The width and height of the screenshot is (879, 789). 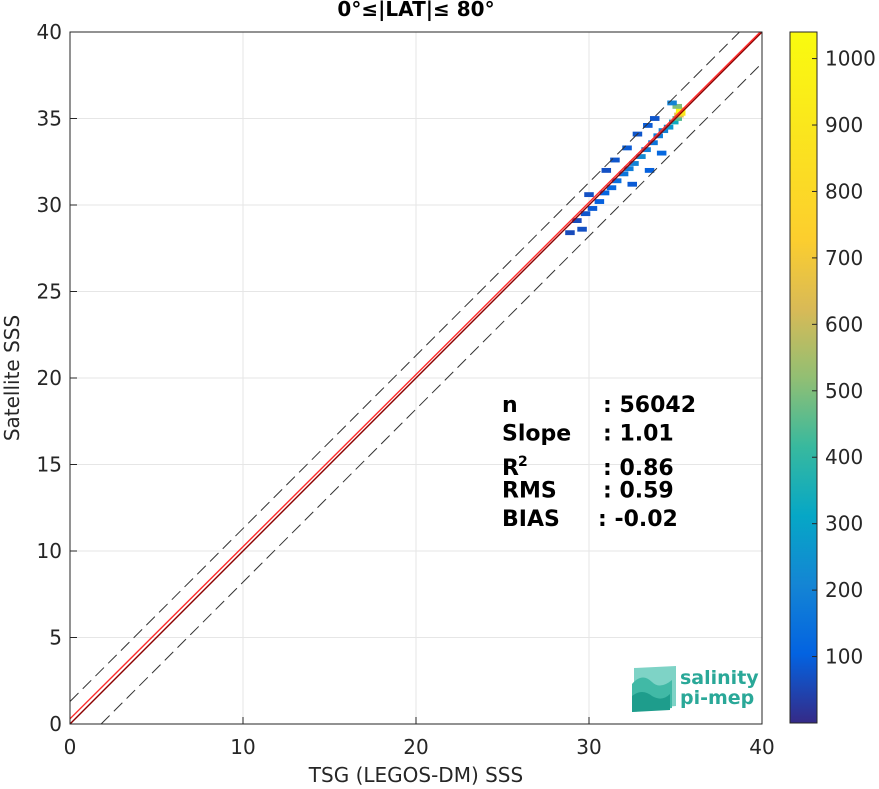 I want to click on y-axis-label: Satellite SSS, so click(x=12, y=378).